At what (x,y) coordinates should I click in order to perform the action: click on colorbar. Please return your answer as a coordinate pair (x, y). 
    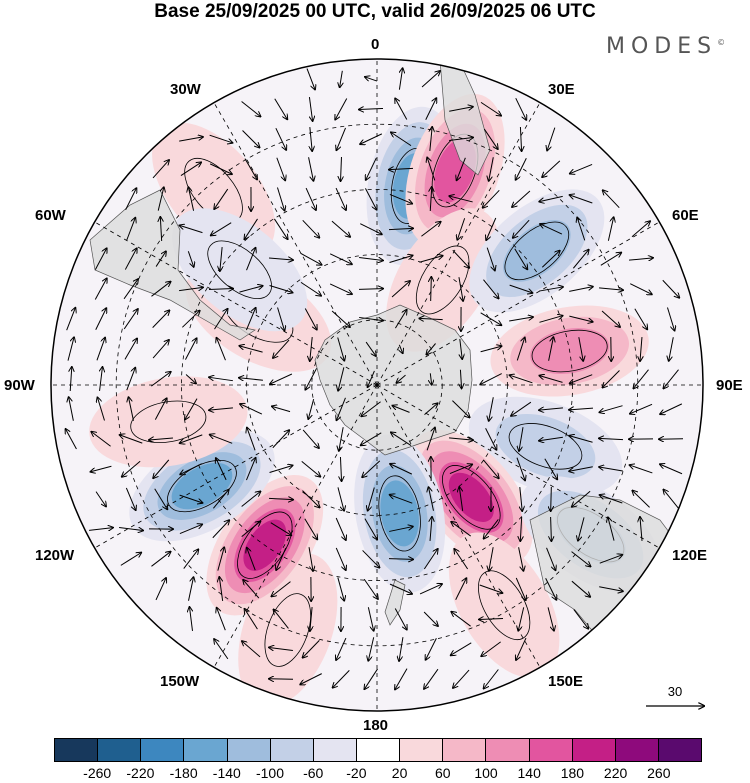
    Looking at the image, I should click on (378, 750).